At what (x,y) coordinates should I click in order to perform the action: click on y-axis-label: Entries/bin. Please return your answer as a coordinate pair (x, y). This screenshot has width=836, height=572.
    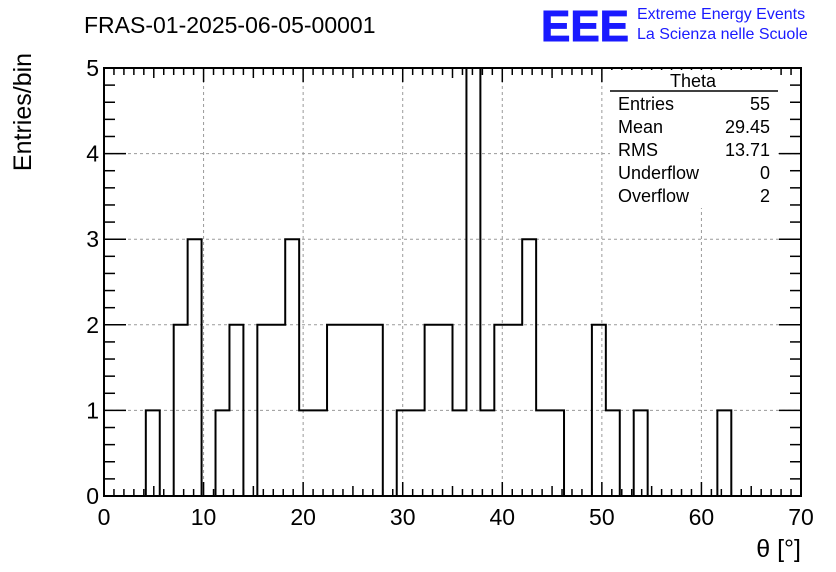
    Looking at the image, I should click on (23, 112).